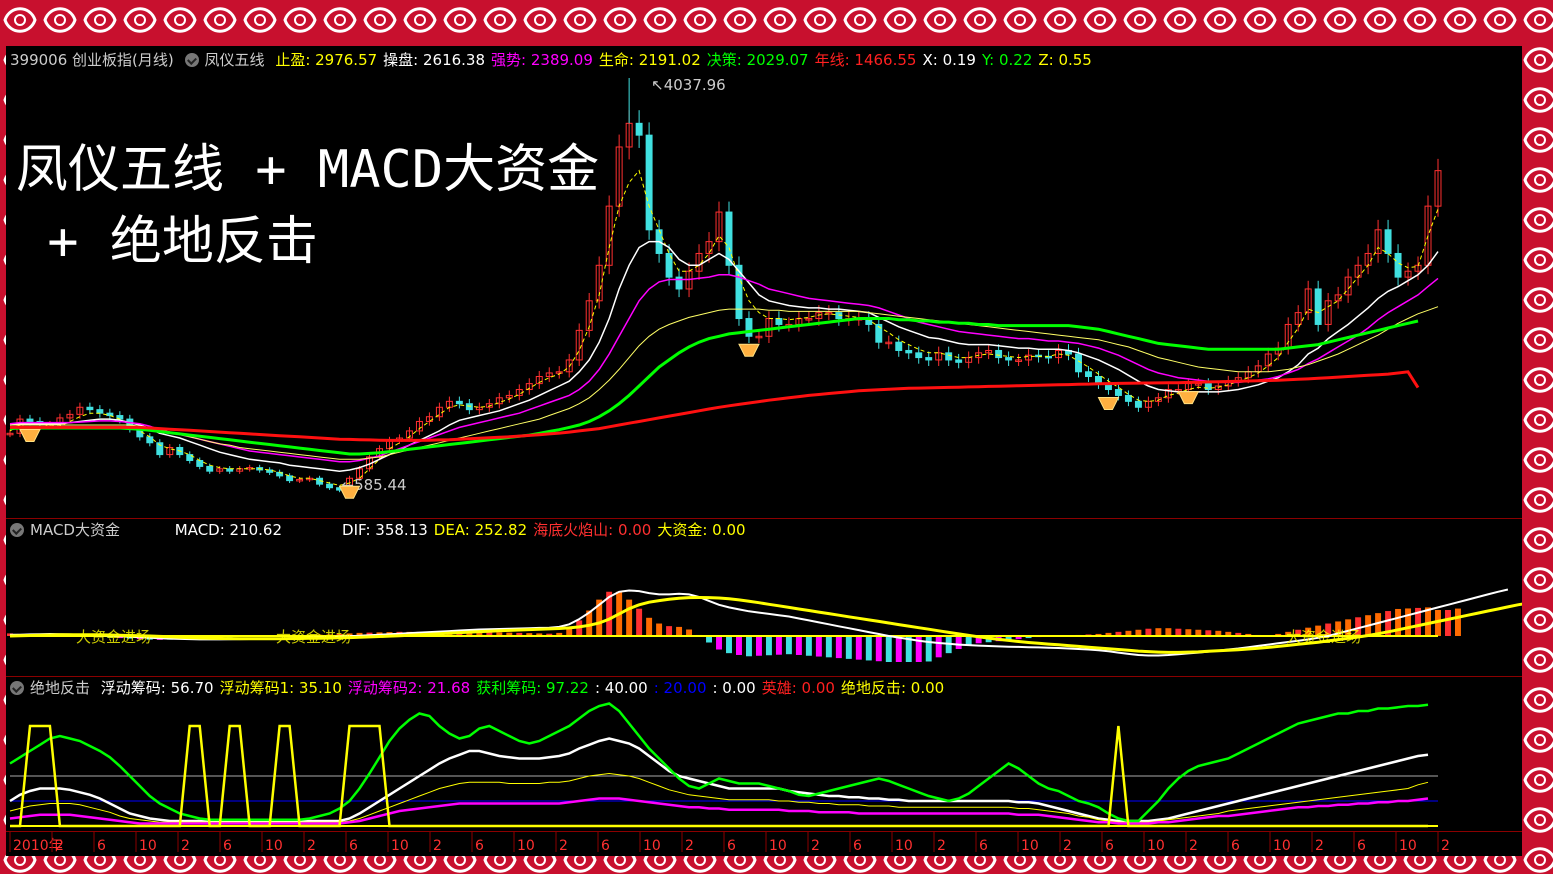 The image size is (1553, 874). I want to click on main-item: X: 0.19, so click(949, 60).